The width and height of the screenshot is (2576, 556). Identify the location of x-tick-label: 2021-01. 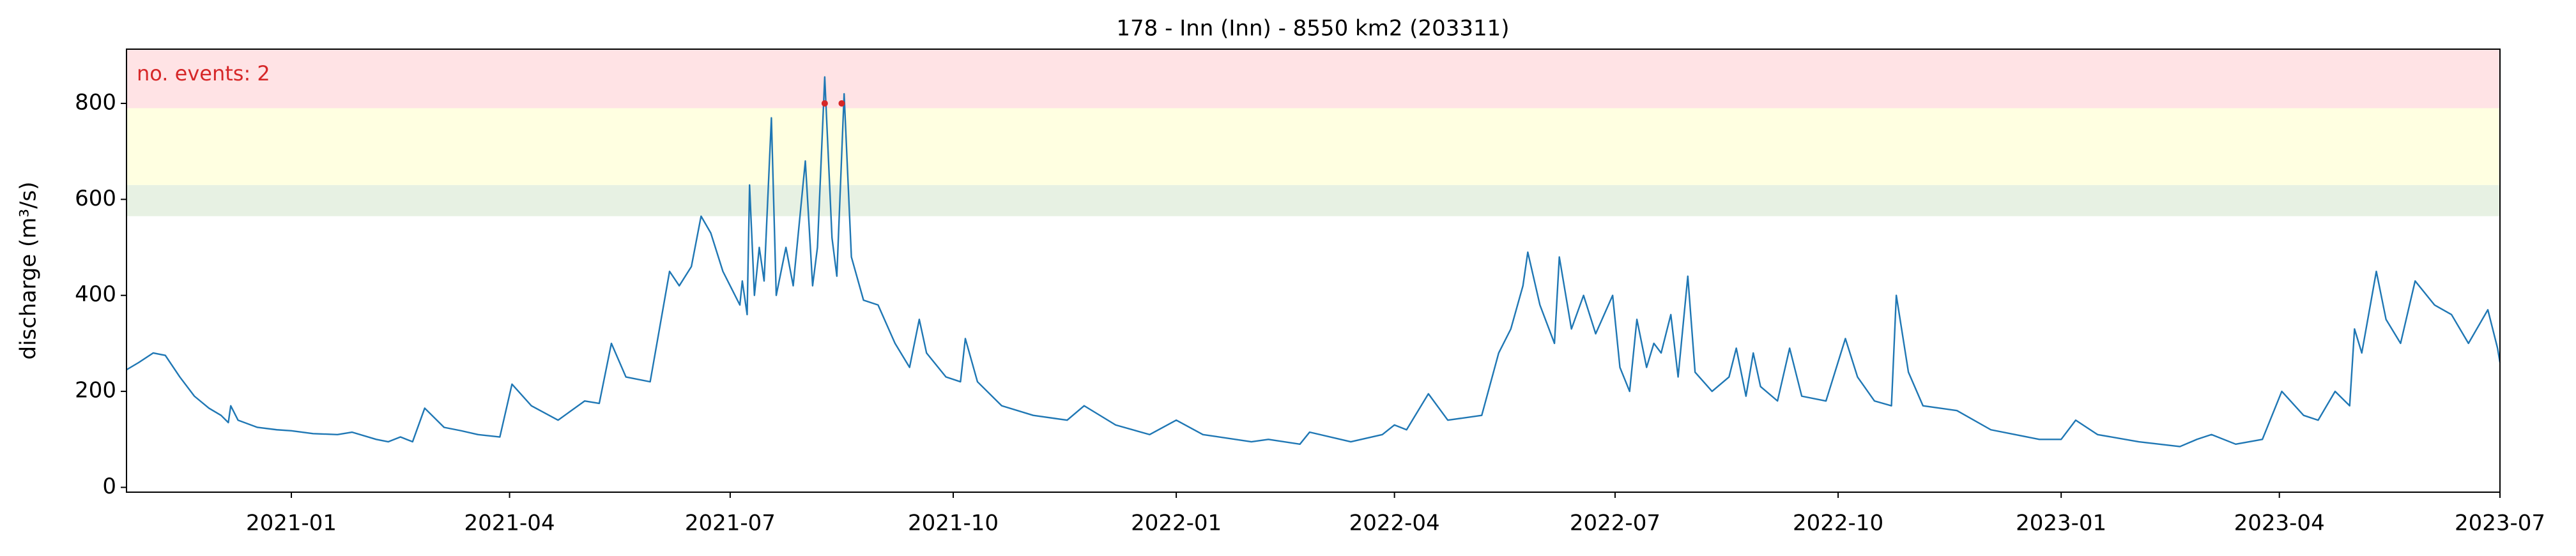
(291, 524).